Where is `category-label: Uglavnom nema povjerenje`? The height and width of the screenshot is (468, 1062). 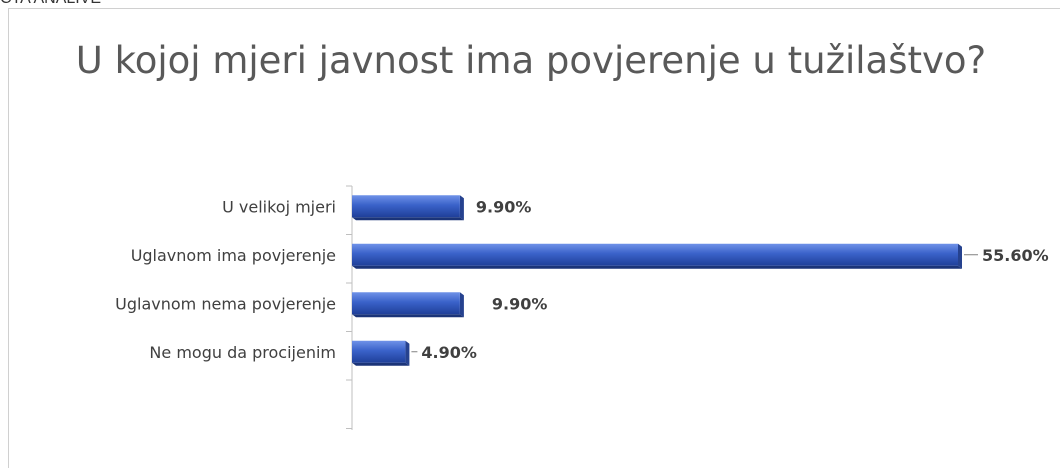
category-label: Uglavnom nema povjerenje is located at coordinates (225, 303).